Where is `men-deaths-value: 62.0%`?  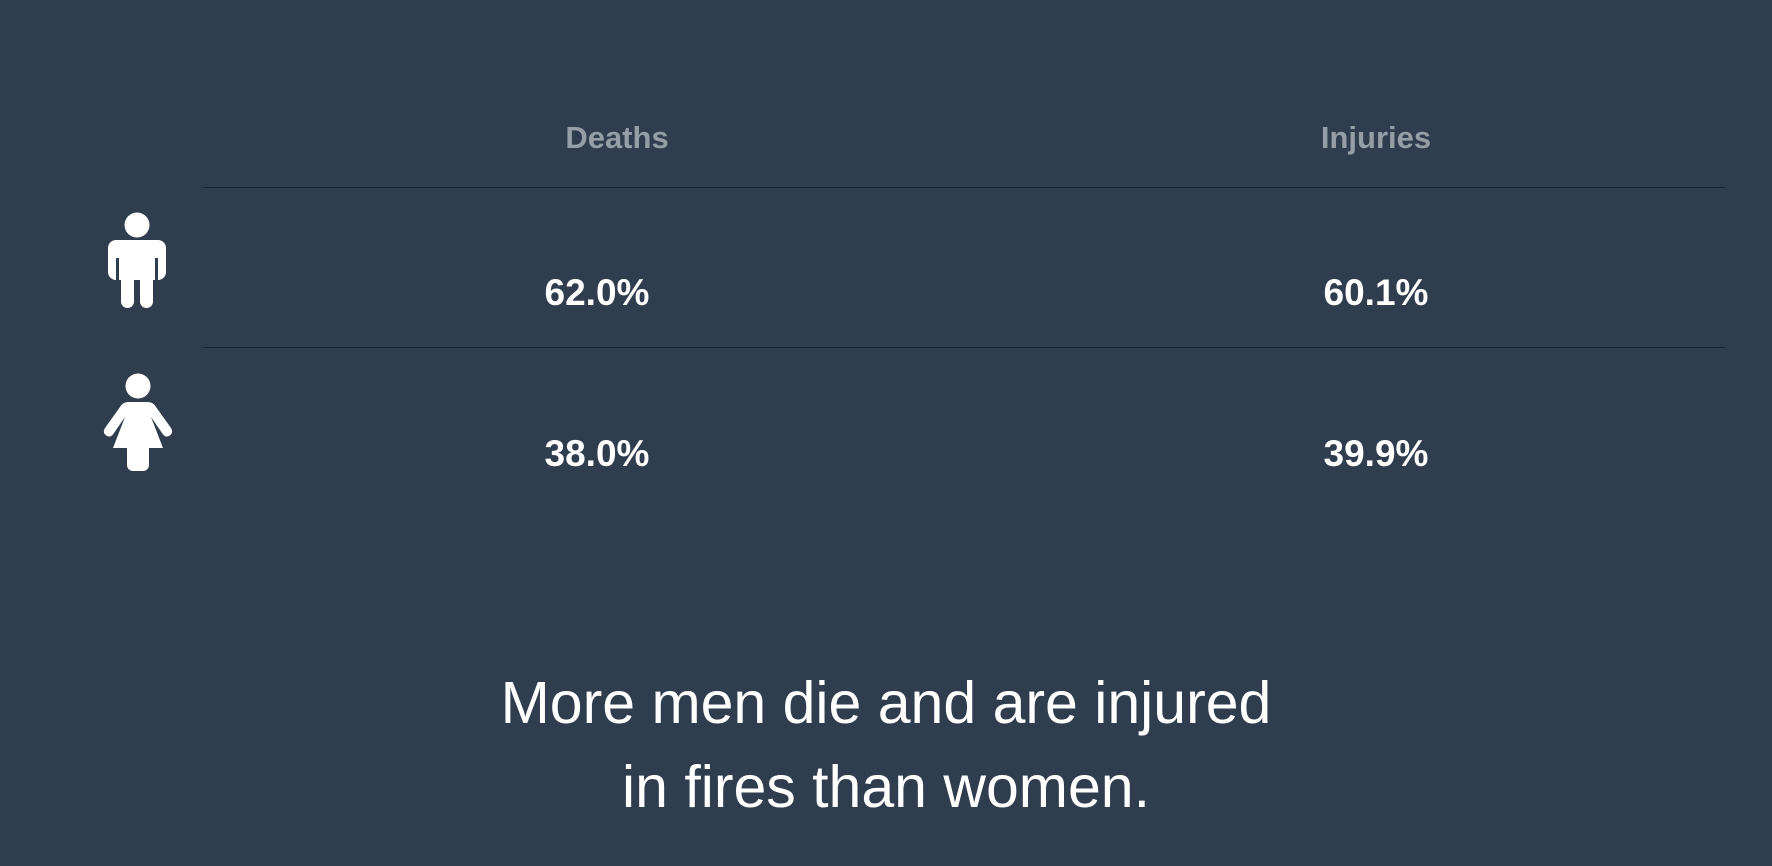 men-deaths-value: 62.0% is located at coordinates (597, 292).